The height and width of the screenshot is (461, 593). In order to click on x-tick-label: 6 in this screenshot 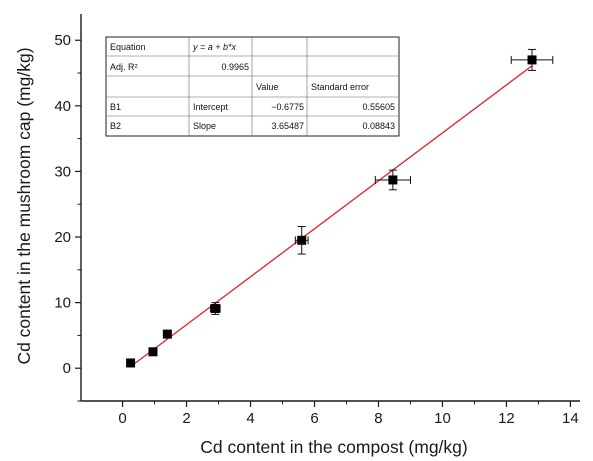, I will do `click(314, 418)`.